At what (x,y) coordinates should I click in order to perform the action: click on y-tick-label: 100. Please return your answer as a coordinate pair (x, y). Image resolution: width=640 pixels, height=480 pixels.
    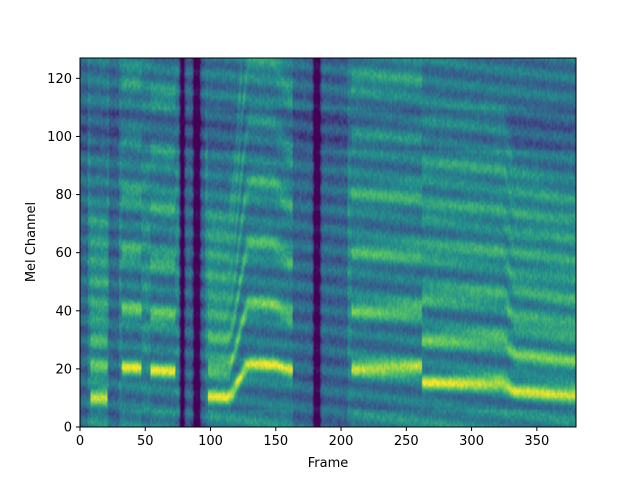
    Looking at the image, I should click on (59, 137).